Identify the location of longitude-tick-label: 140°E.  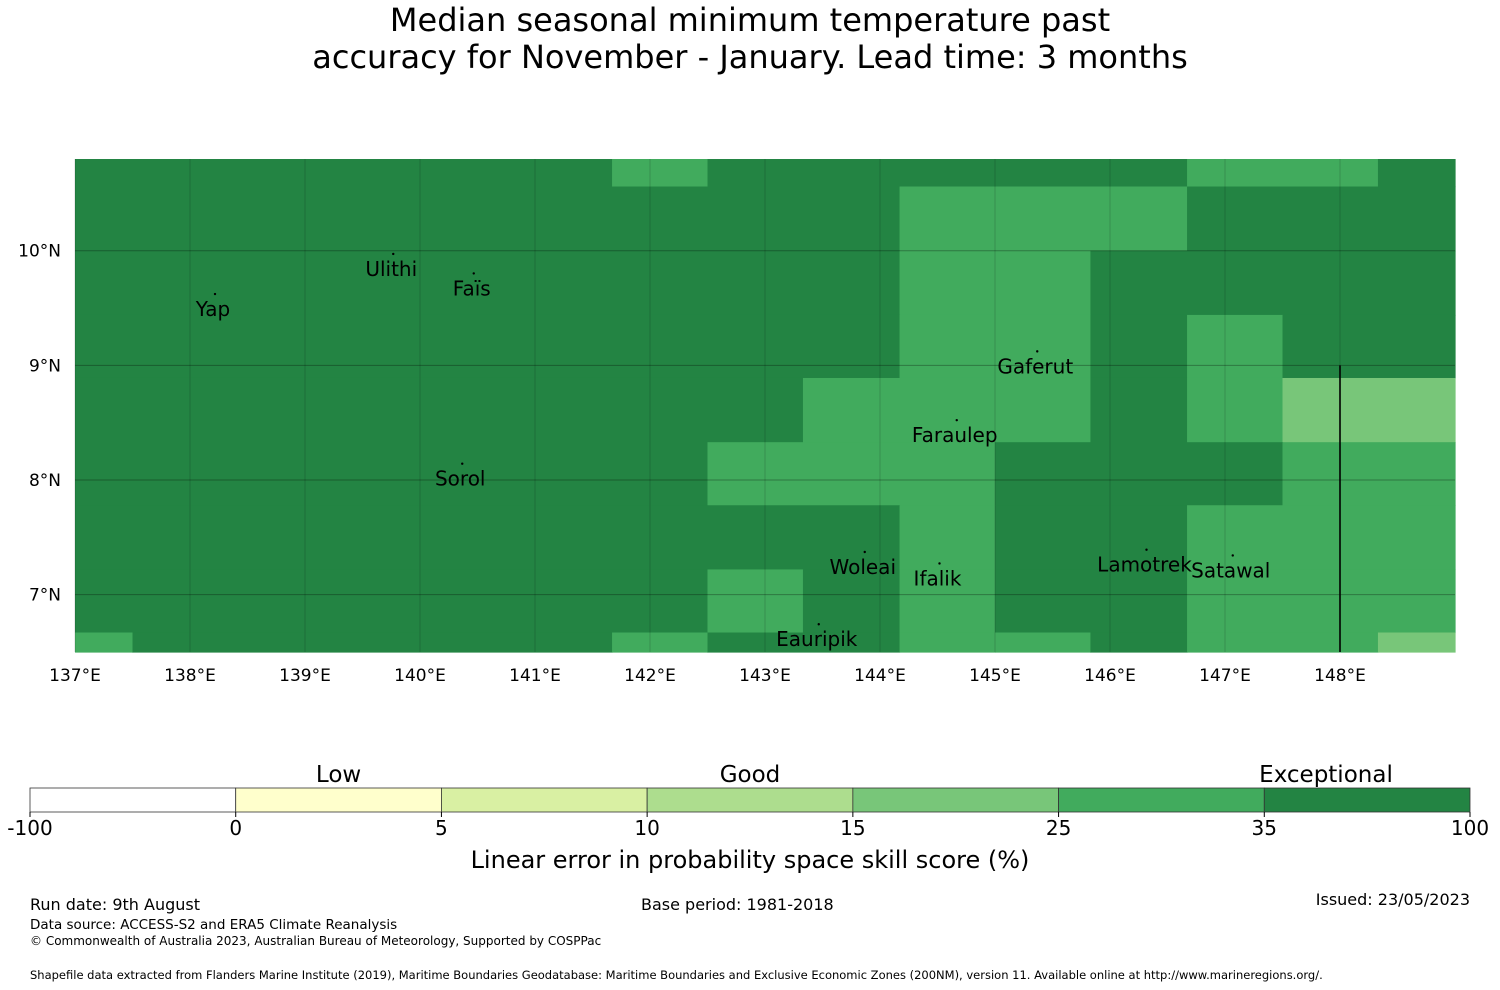
(420, 676).